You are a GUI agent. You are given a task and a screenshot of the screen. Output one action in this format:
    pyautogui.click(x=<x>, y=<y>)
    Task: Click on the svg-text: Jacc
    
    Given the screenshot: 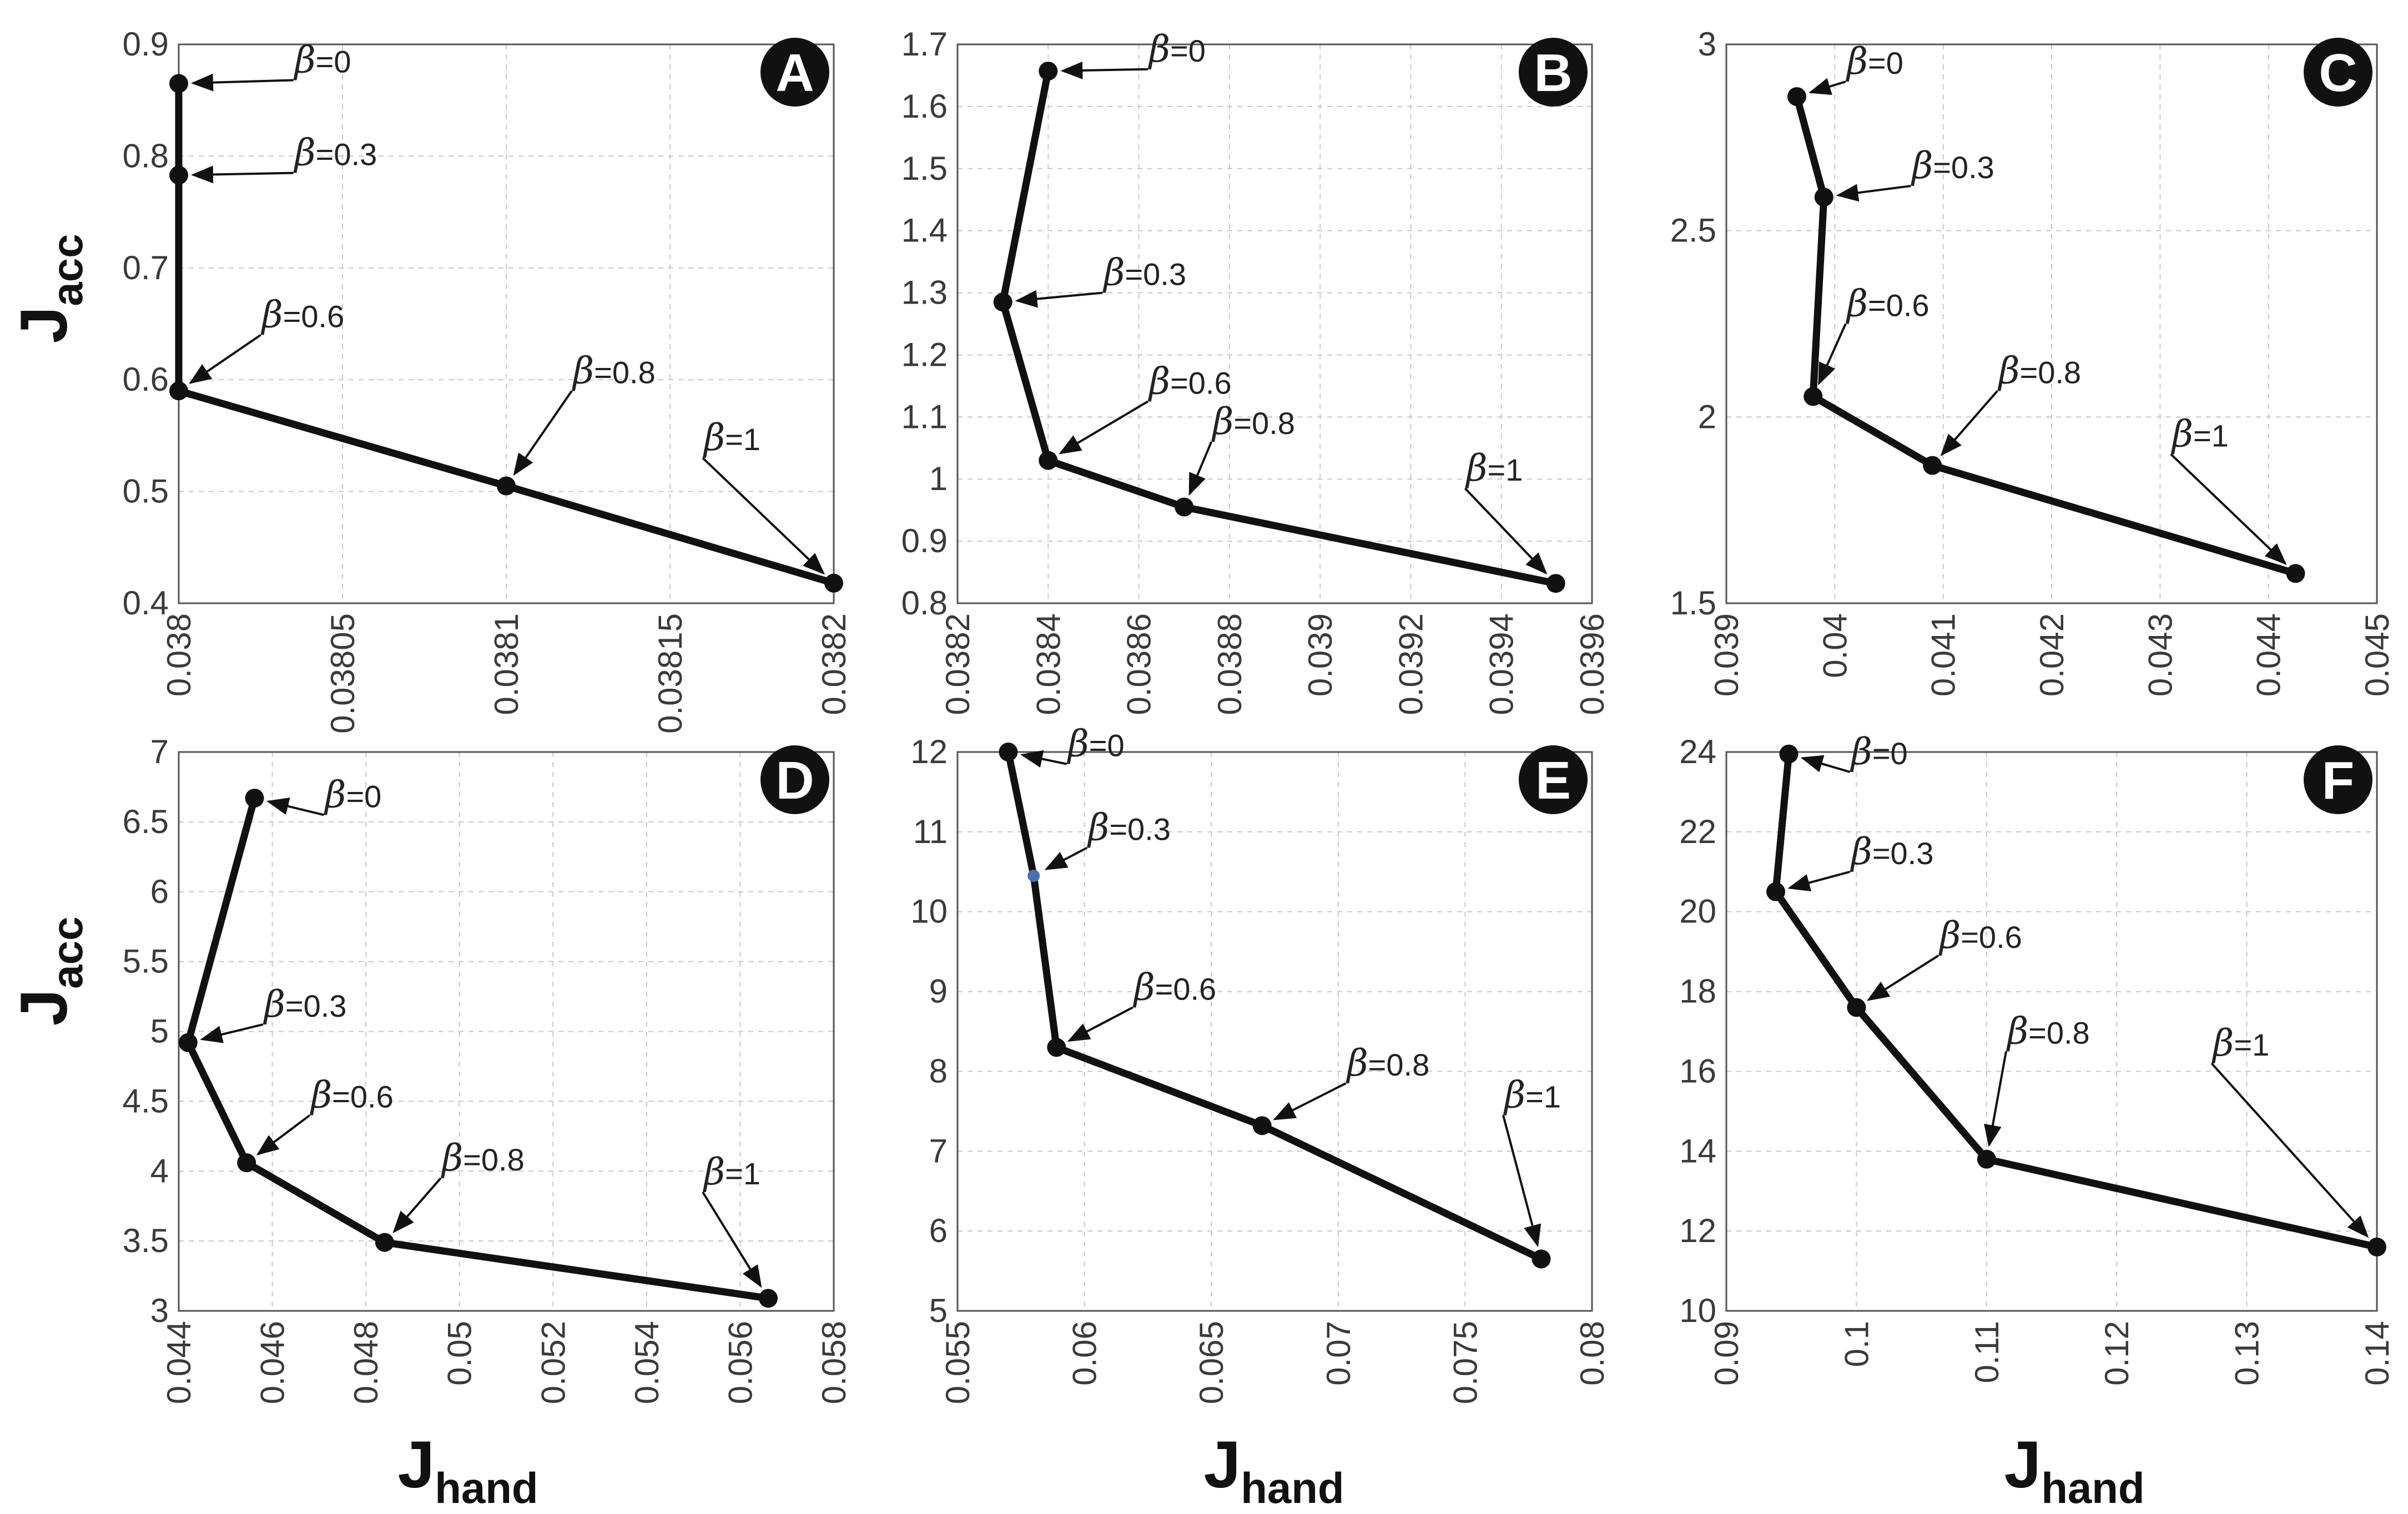 What is the action you would take?
    pyautogui.click(x=50, y=289)
    